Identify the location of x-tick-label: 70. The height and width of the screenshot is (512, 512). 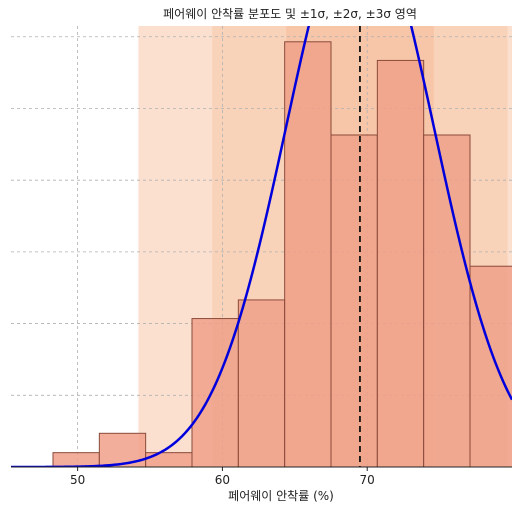
(367, 480).